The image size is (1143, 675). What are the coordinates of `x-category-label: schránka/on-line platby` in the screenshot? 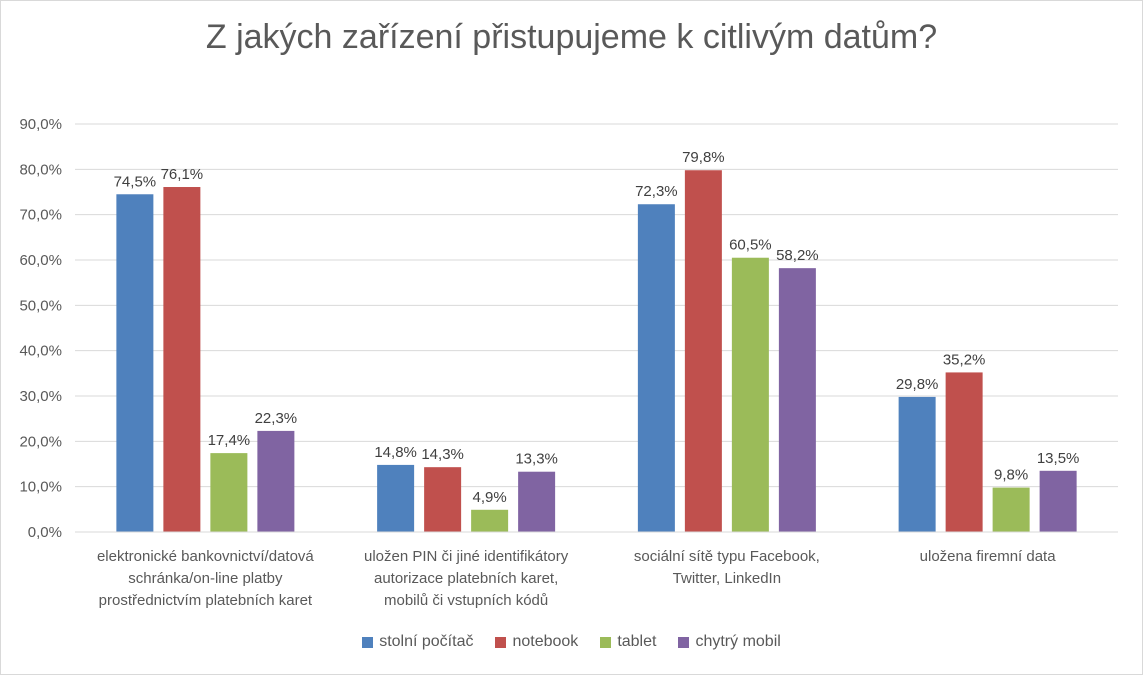 It's located at (205, 578).